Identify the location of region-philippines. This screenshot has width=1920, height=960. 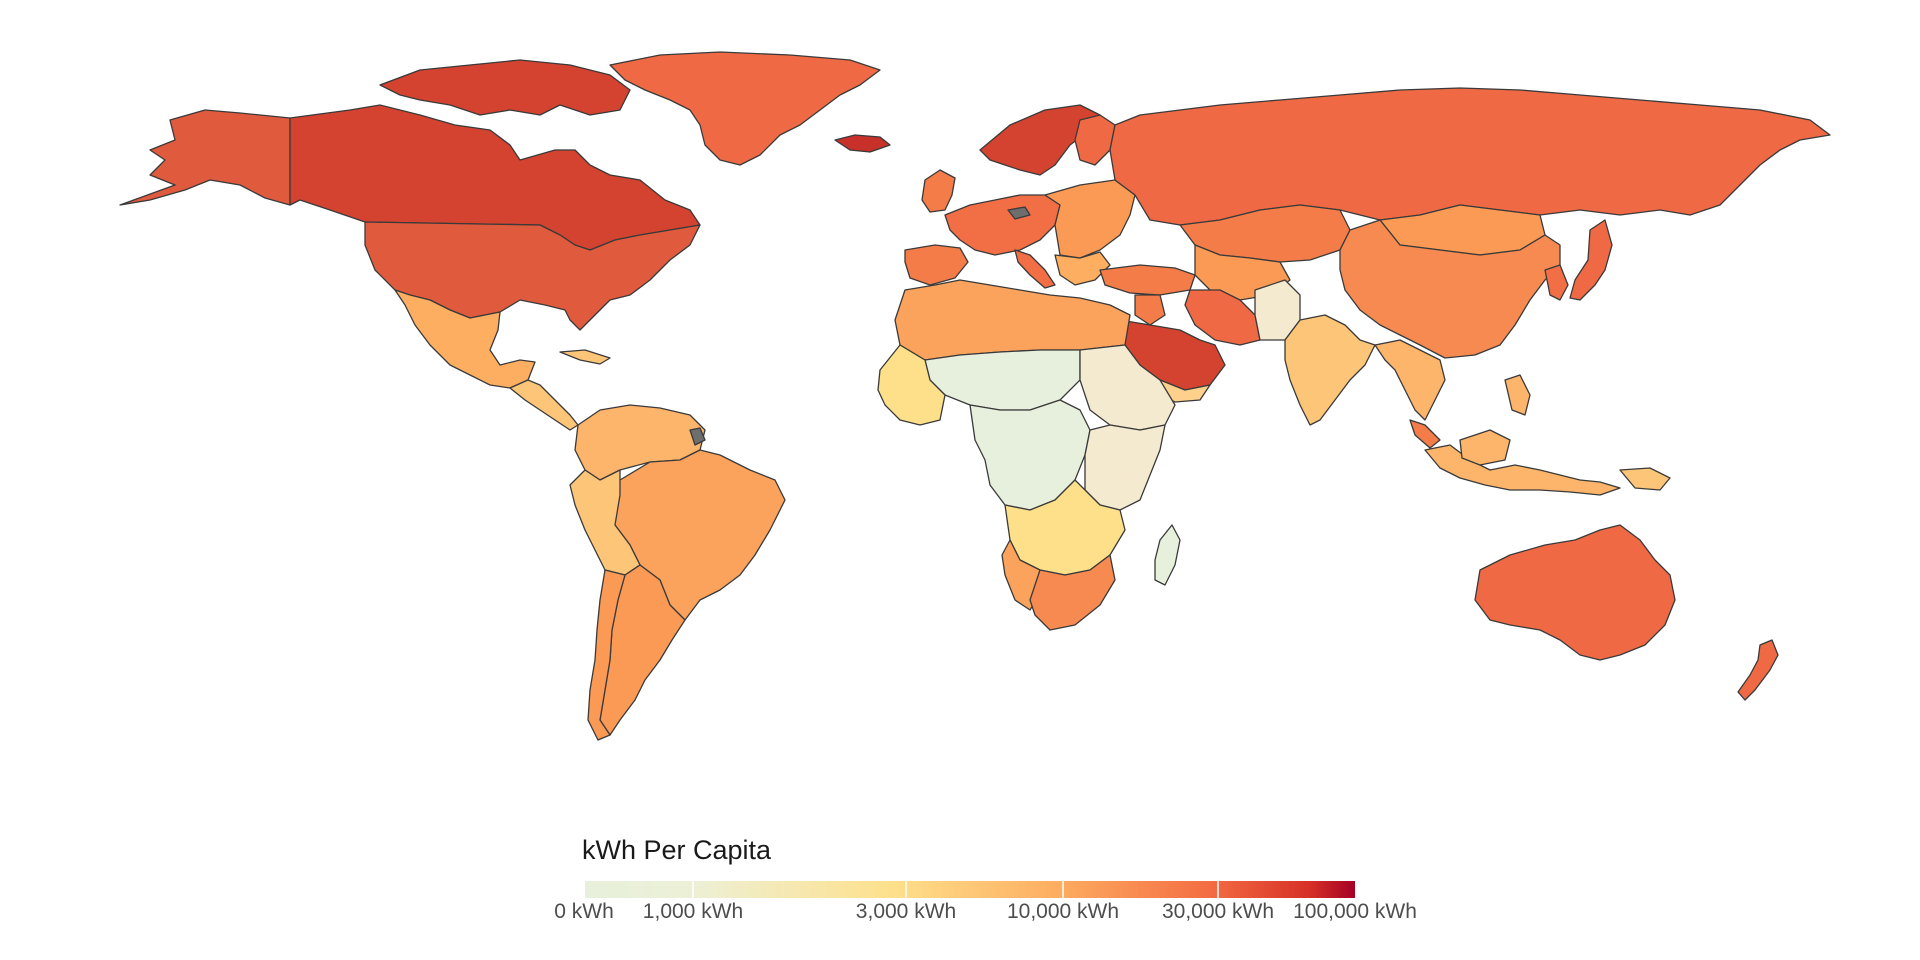
(1517, 395).